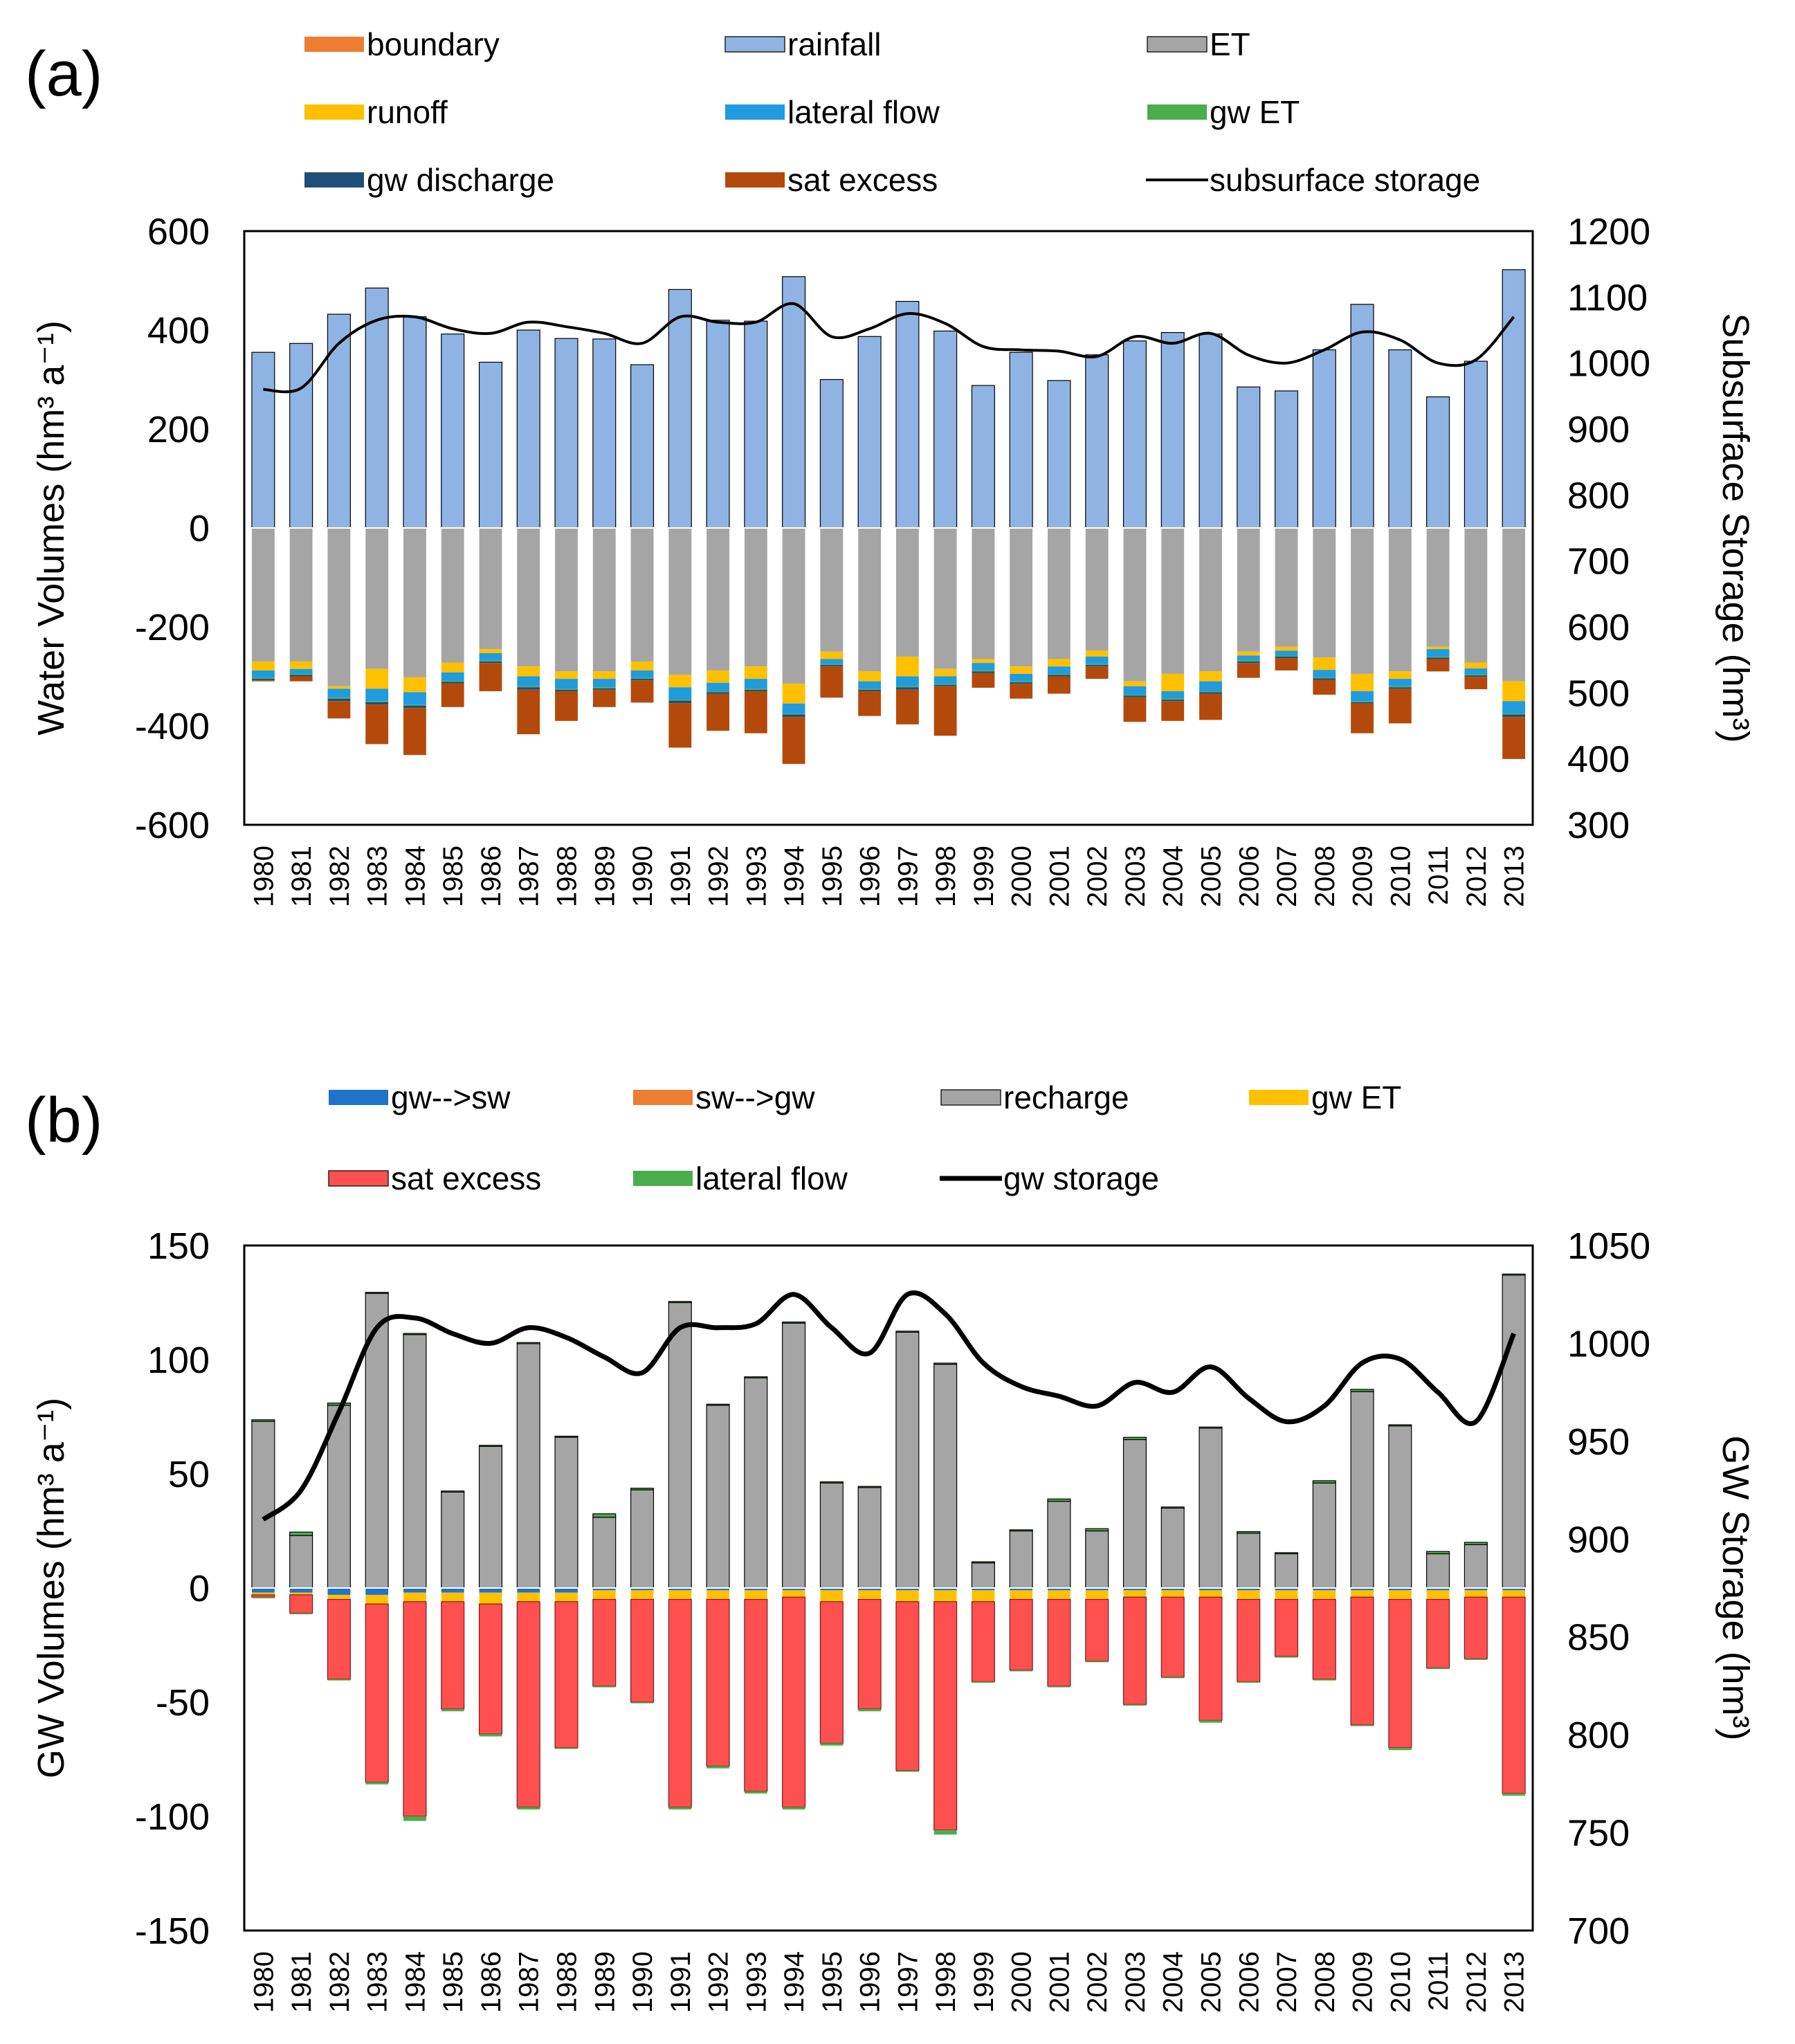 This screenshot has height=2044, width=1795. Describe the element at coordinates (945, 1589) in the screenshot. I see `bar-gw-sw-1998` at that location.